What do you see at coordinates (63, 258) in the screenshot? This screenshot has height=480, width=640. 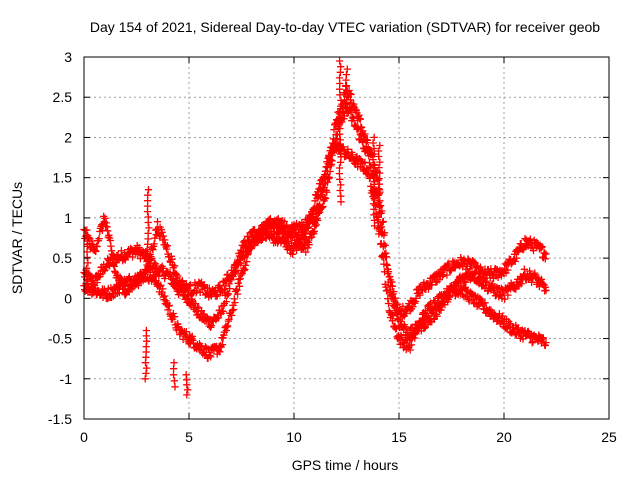 I see `y-tick-label: 0.5` at bounding box center [63, 258].